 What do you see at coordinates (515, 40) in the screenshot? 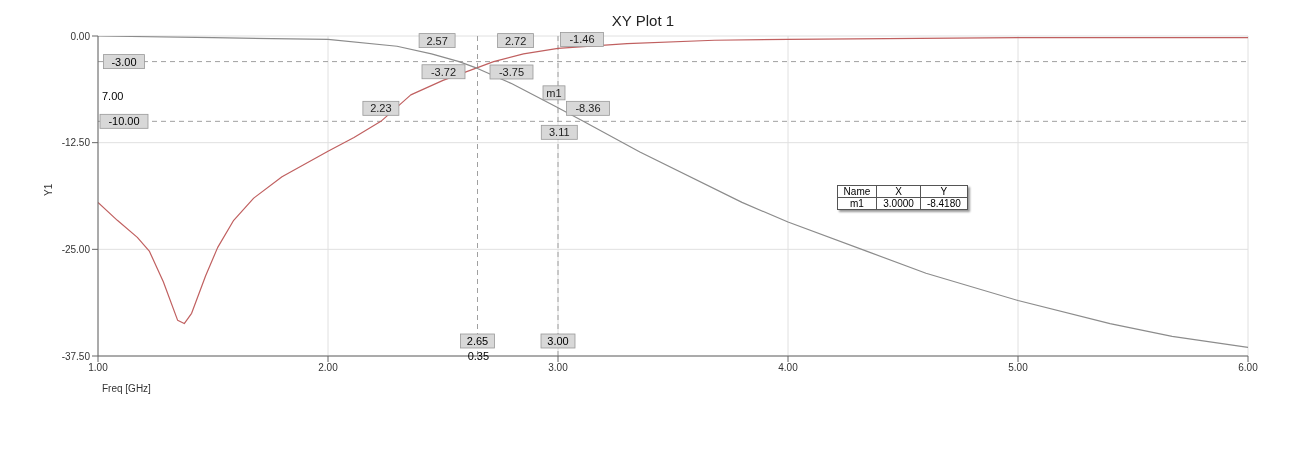
I see `annotation: 2.72` at bounding box center [515, 40].